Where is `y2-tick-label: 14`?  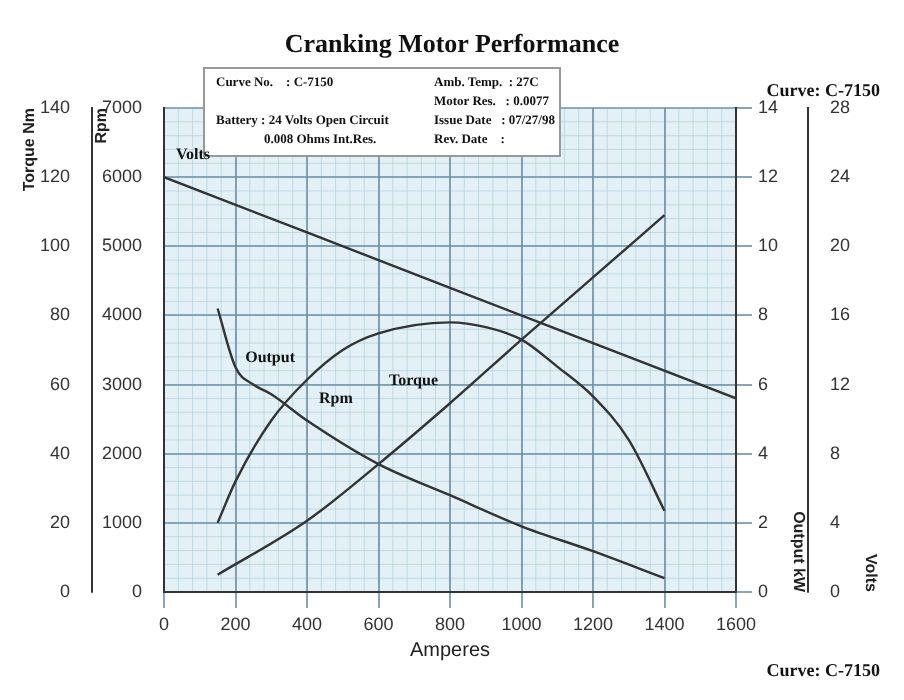 y2-tick-label: 14 is located at coordinates (768, 106).